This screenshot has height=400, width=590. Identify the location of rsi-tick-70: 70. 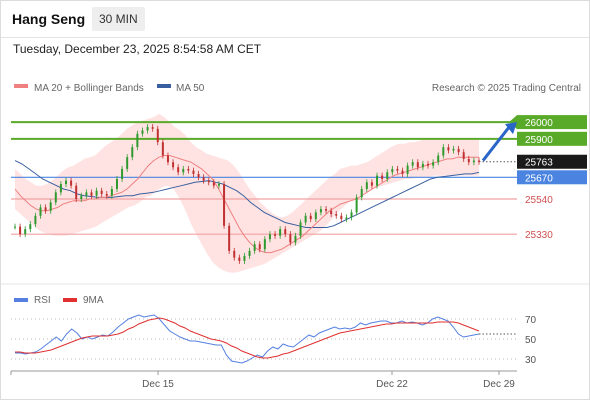
(531, 320).